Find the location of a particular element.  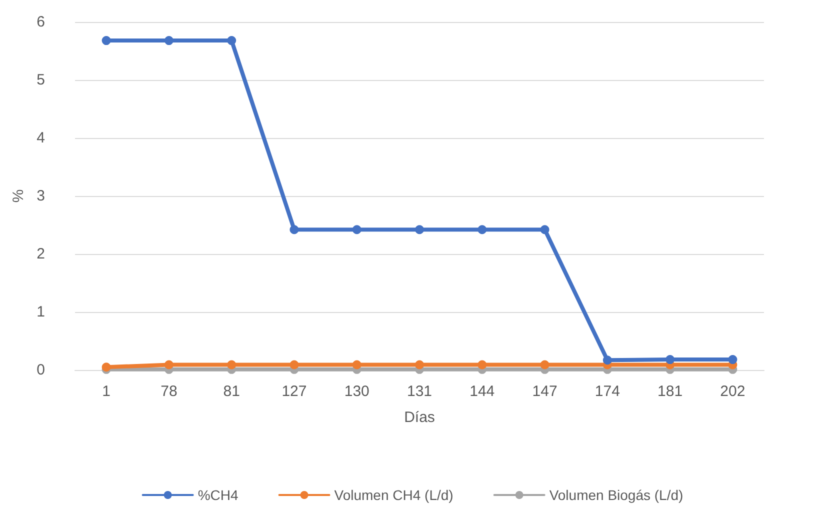

x-tick-label: 127 is located at coordinates (294, 391).